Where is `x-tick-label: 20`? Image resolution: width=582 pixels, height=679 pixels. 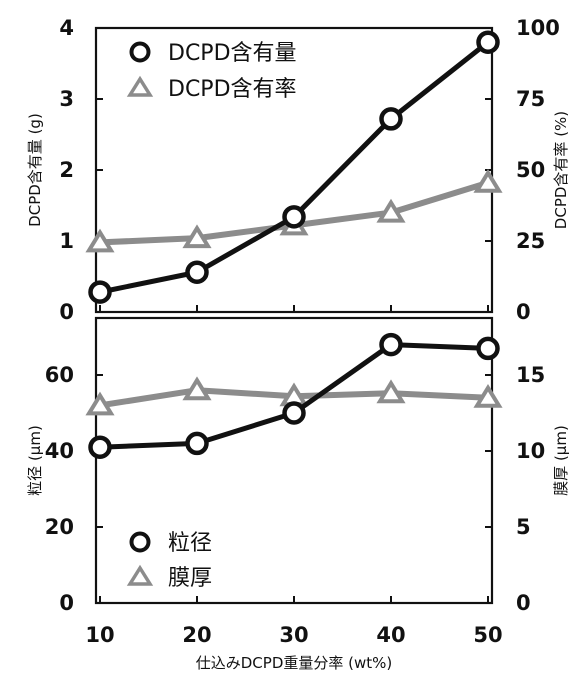 x-tick-label: 20 is located at coordinates (196, 635).